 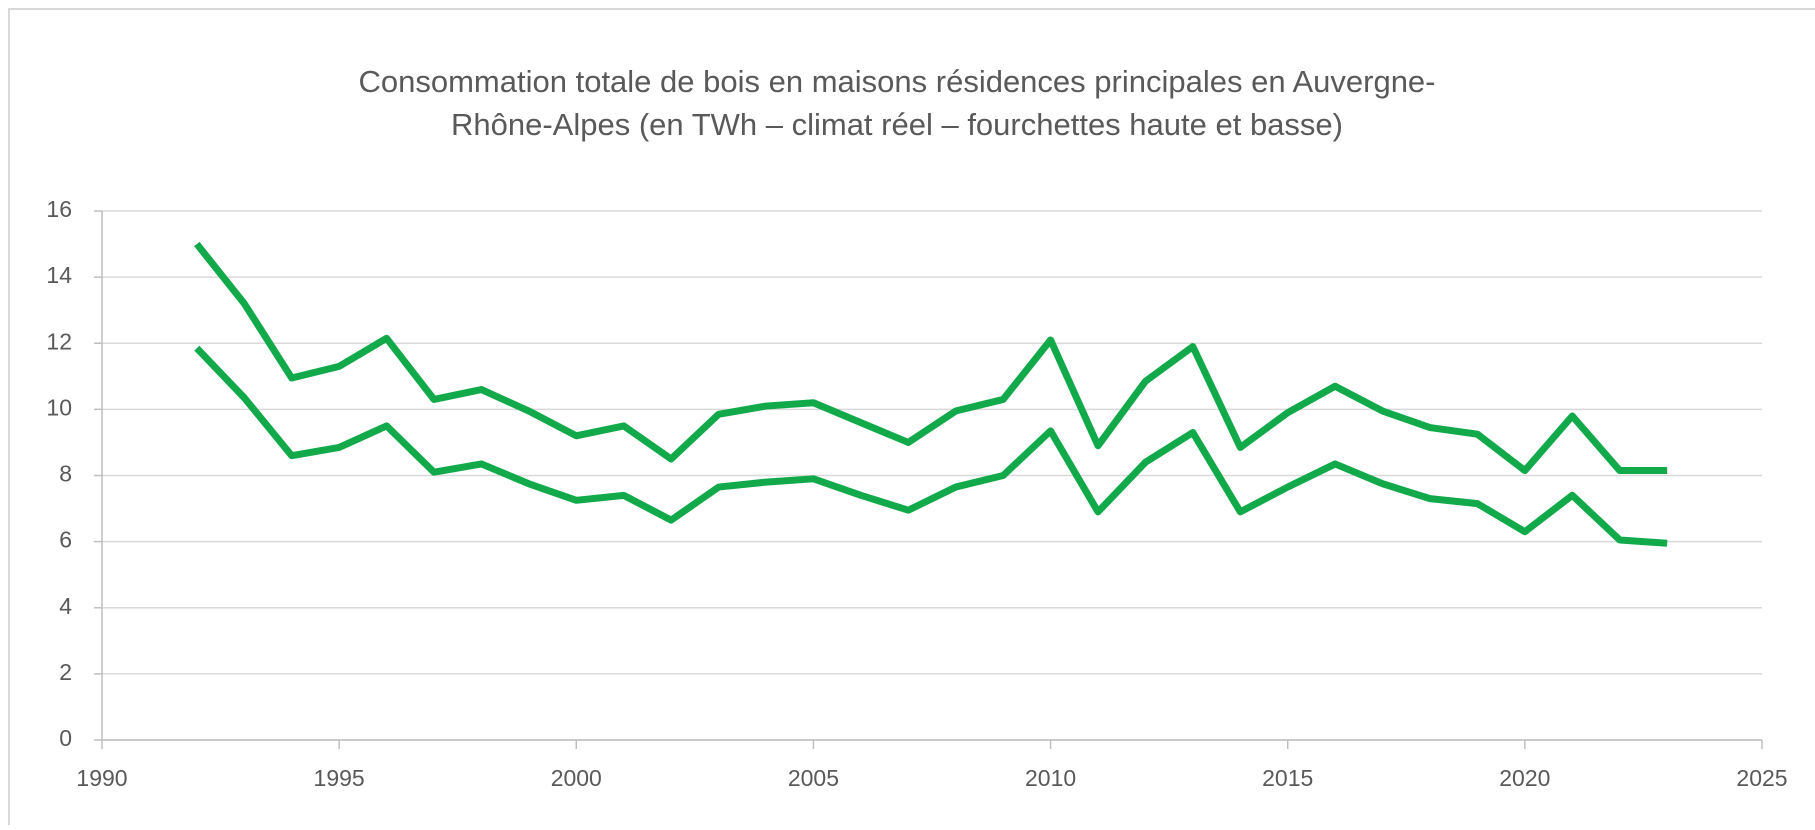 I want to click on x-tick-label: 2020, so click(x=1524, y=778).